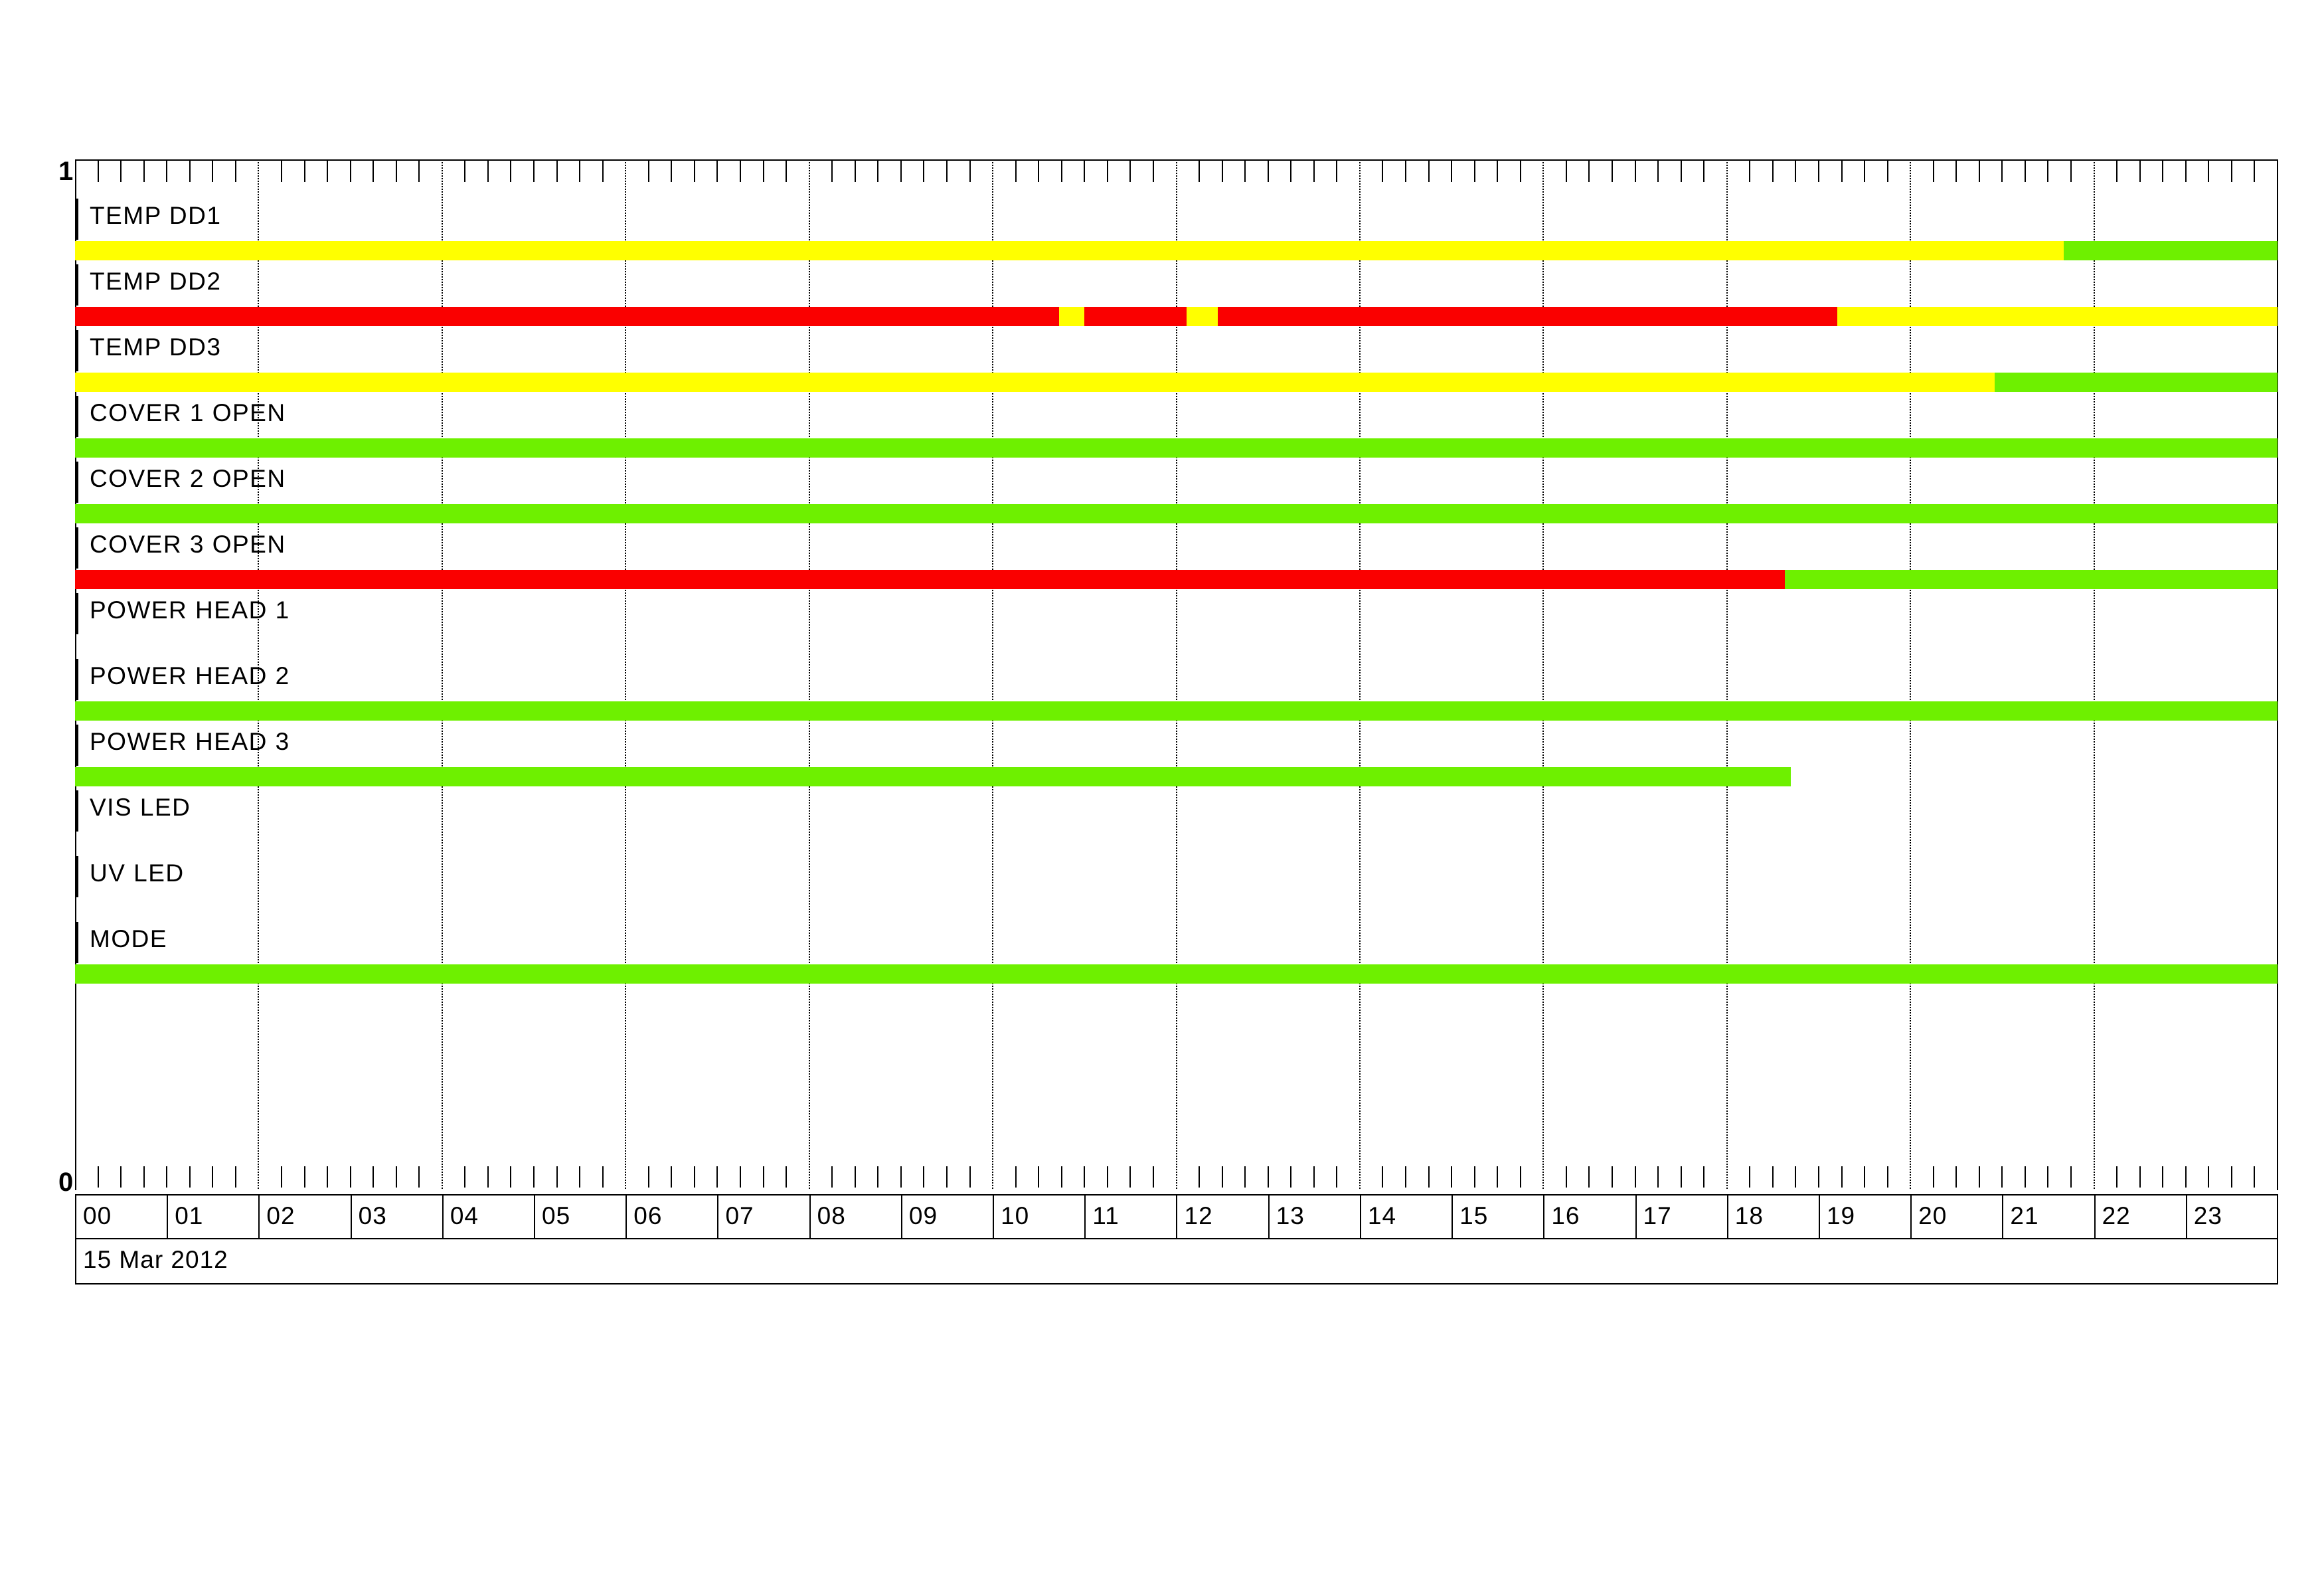 The height and width of the screenshot is (1594, 2324). What do you see at coordinates (557, 1215) in the screenshot?
I see `hour-label: 05` at bounding box center [557, 1215].